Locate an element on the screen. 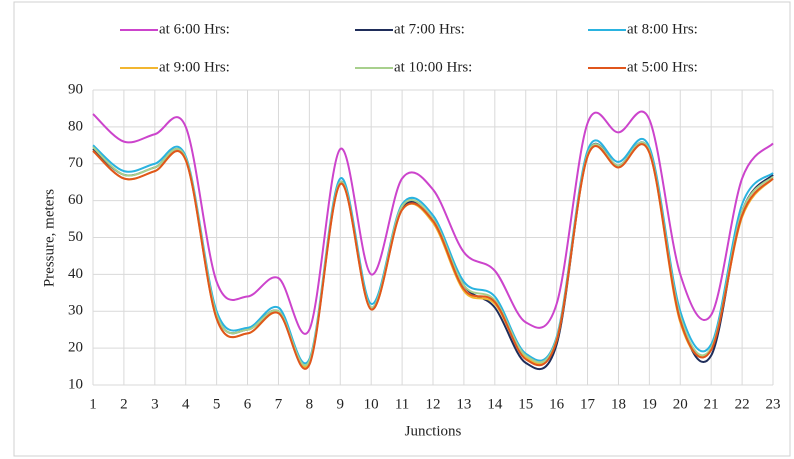 Image resolution: width=794 pixels, height=459 pixels. x-tick-label: 16 is located at coordinates (557, 404).